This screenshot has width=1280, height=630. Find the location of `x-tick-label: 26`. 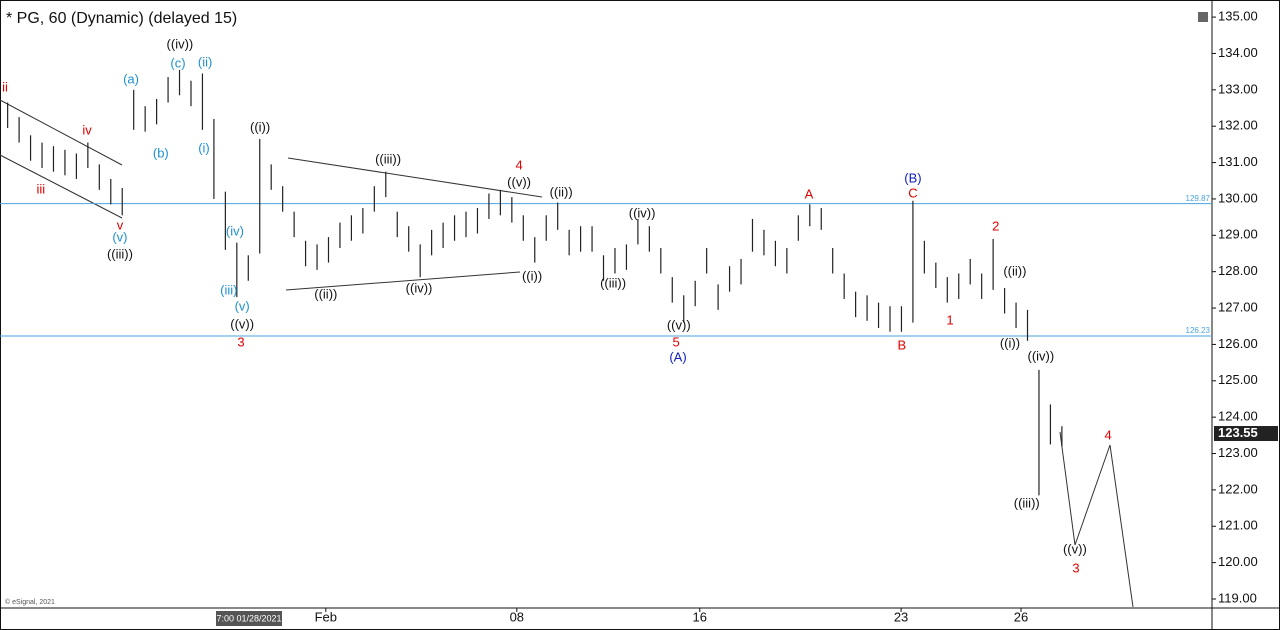

x-tick-label: 26 is located at coordinates (1021, 616).